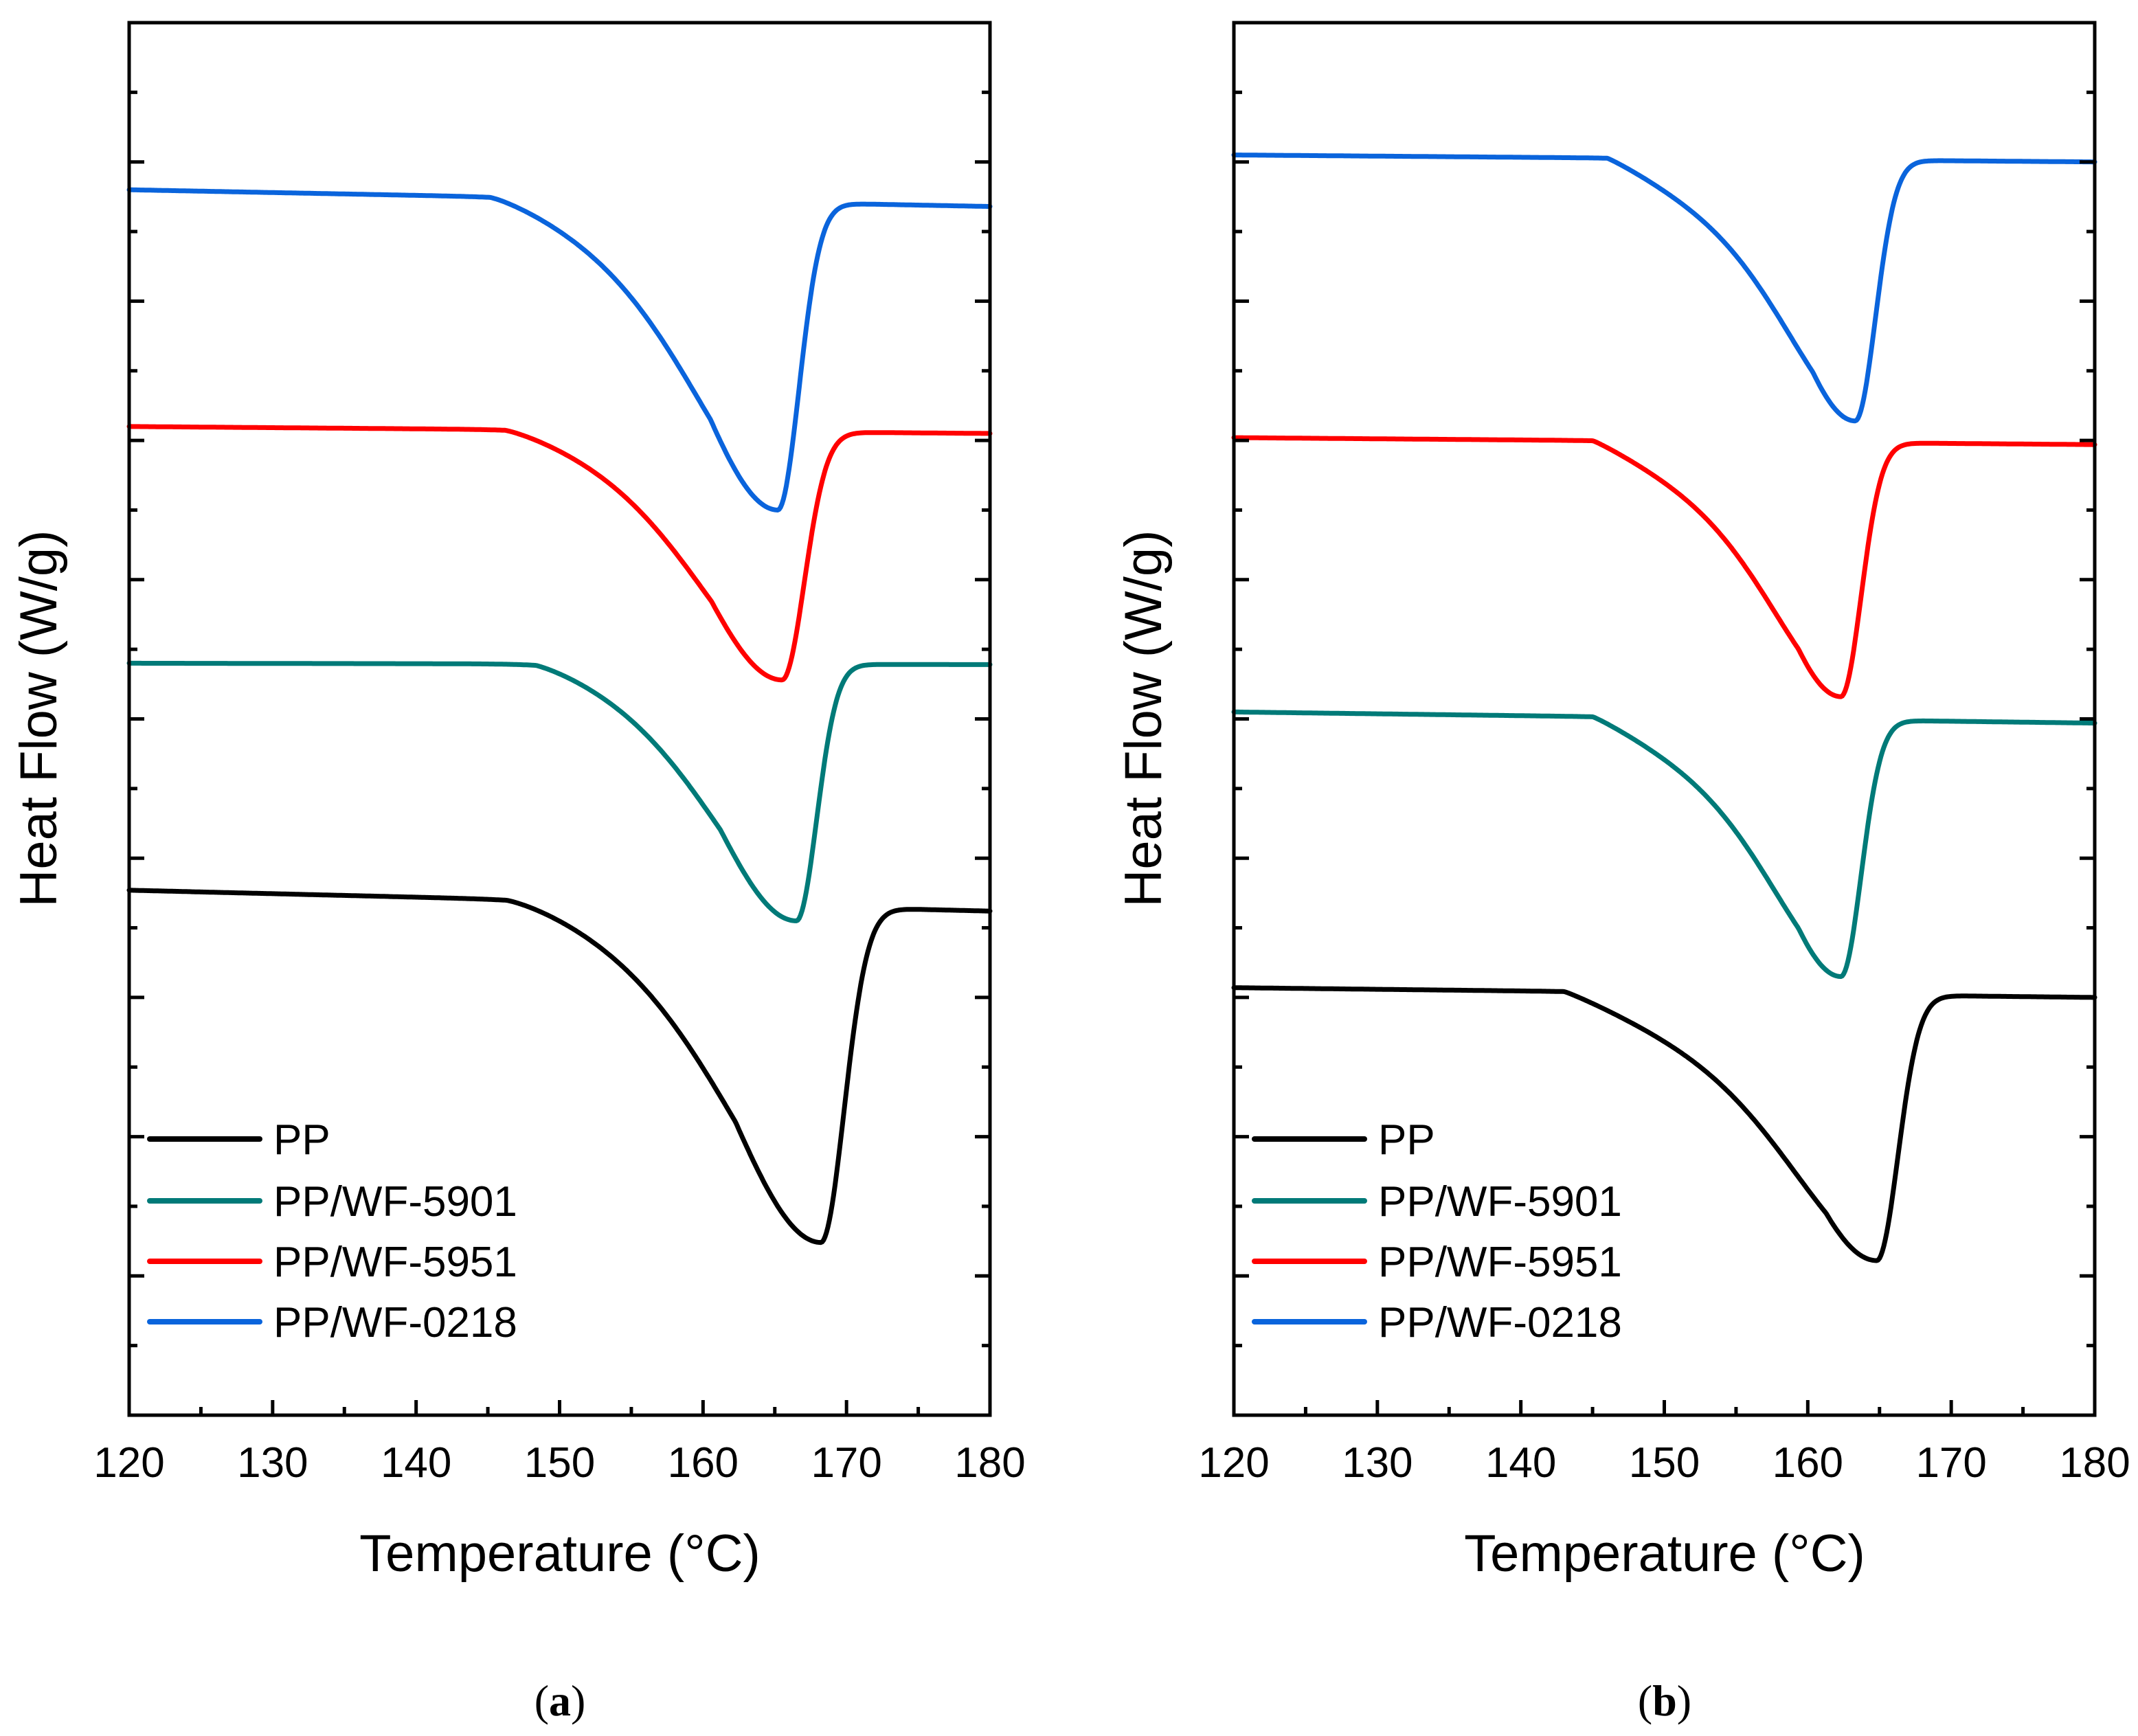 Image resolution: width=2138 pixels, height=1736 pixels. Describe the element at coordinates (989, 1463) in the screenshot. I see `panel-a-x-tick-label: 180` at that location.